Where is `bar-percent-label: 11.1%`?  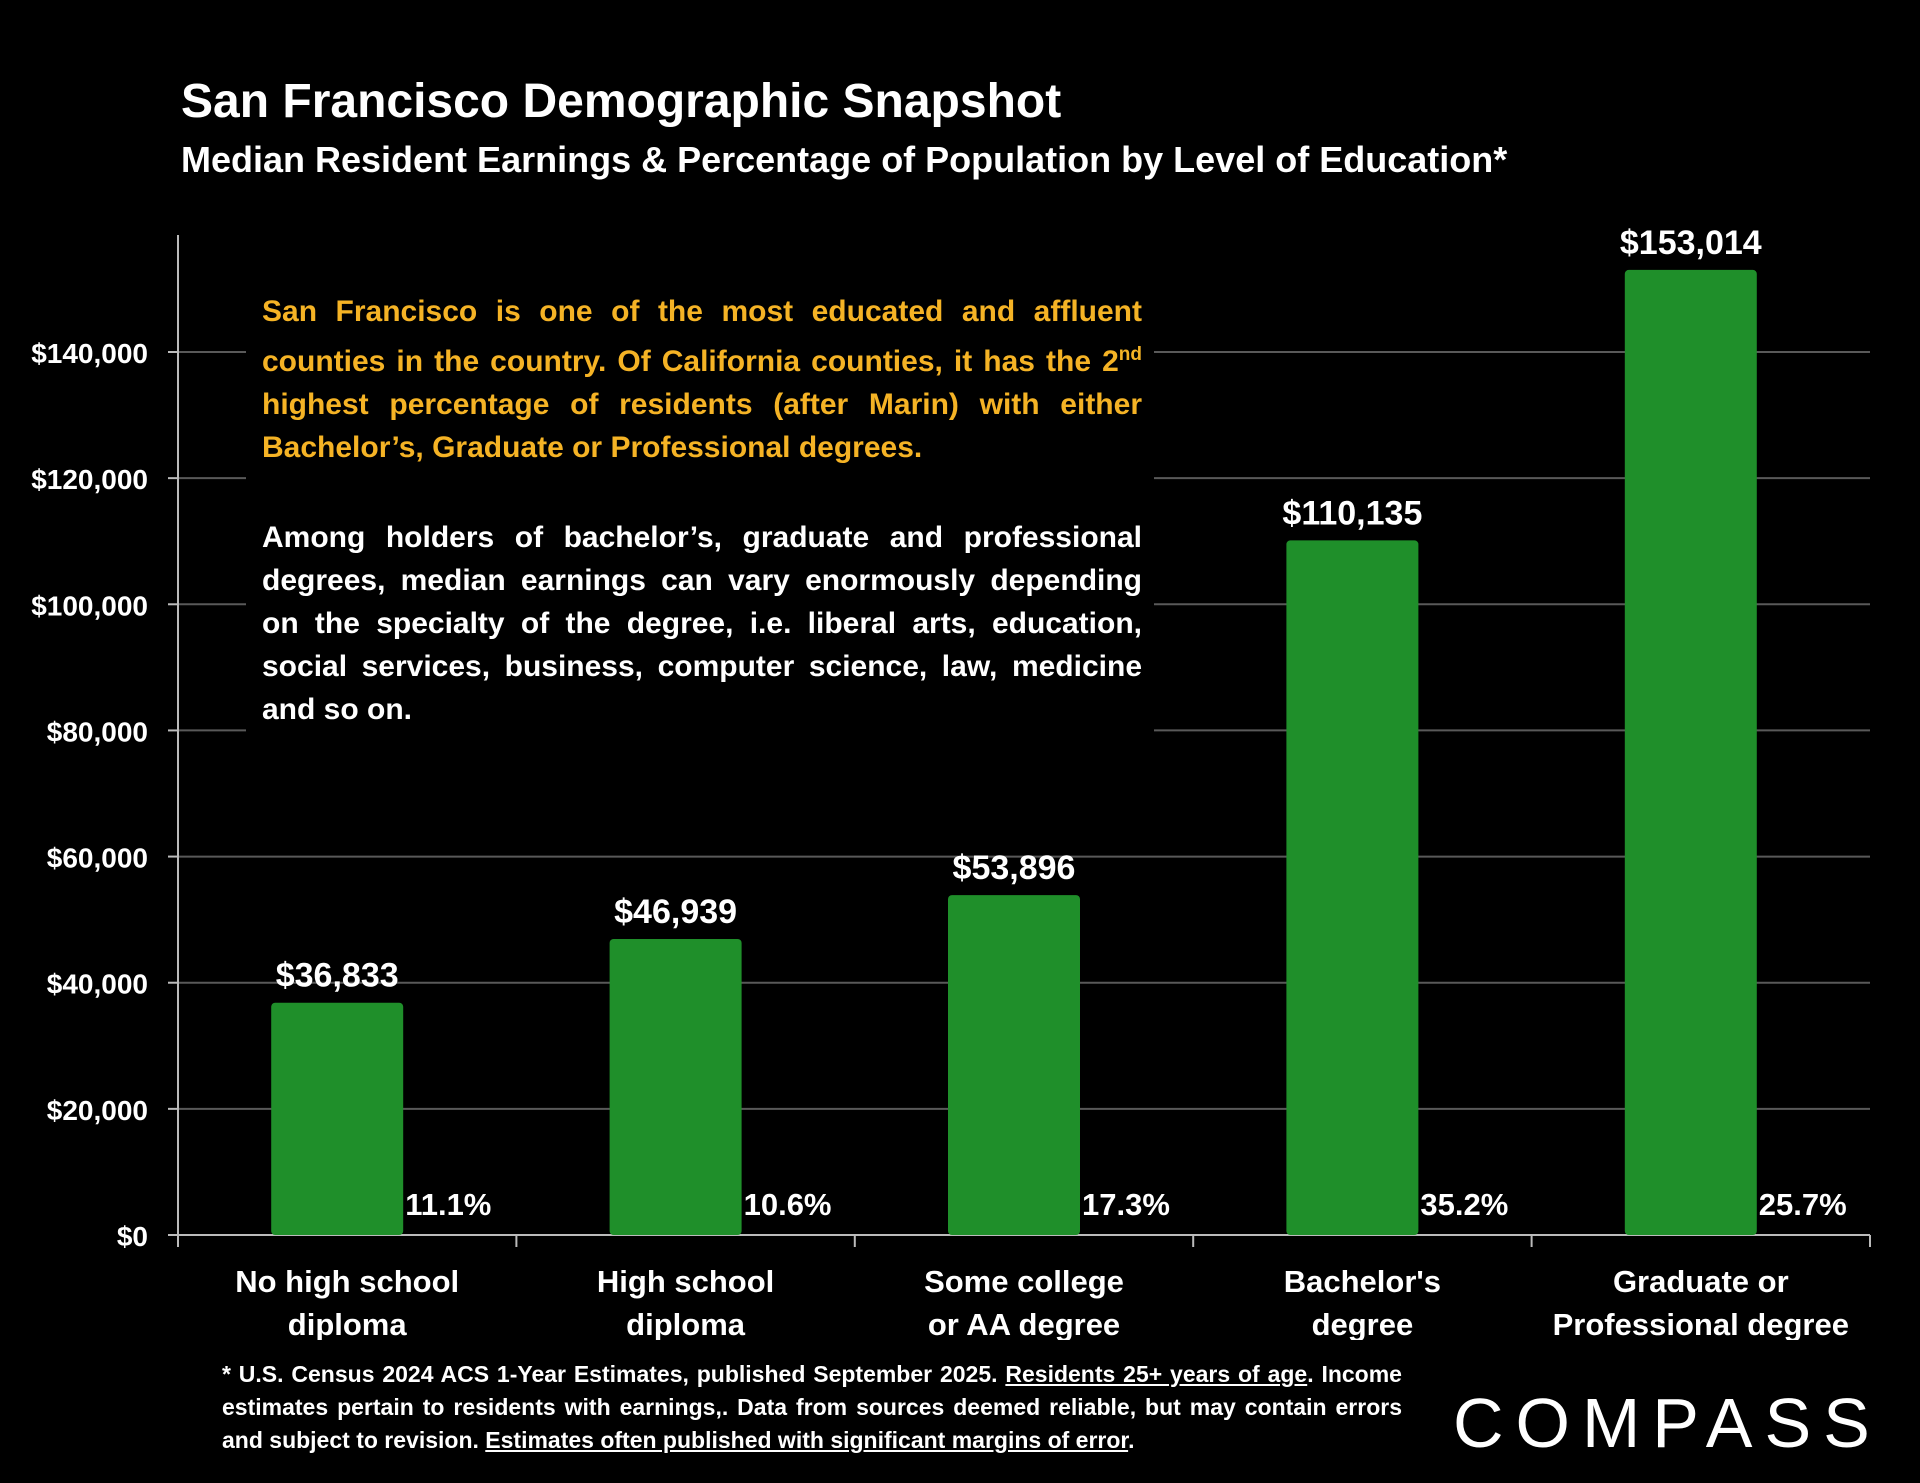
bar-percent-label: 11.1% is located at coordinates (448, 1204).